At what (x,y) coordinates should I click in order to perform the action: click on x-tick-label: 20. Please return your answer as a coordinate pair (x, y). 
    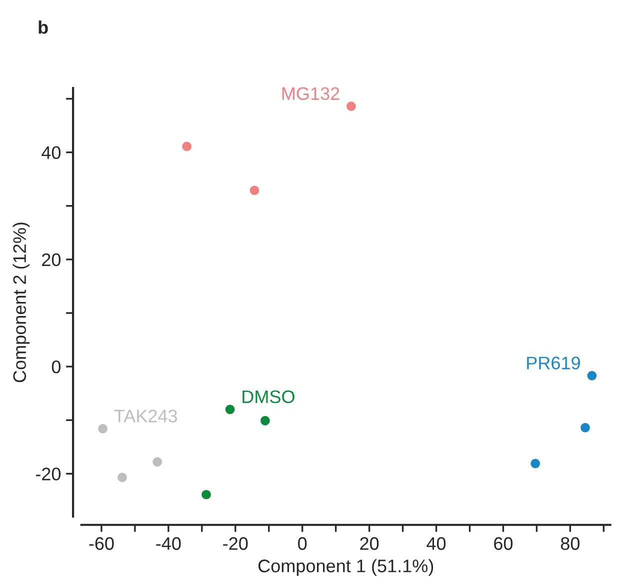
    Looking at the image, I should click on (369, 543).